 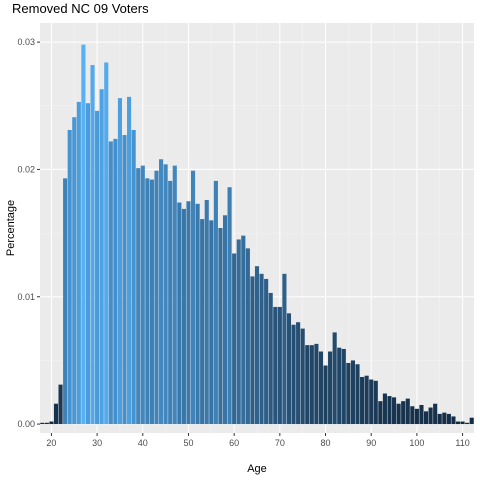 I want to click on x-tick-label: 80, so click(x=326, y=443).